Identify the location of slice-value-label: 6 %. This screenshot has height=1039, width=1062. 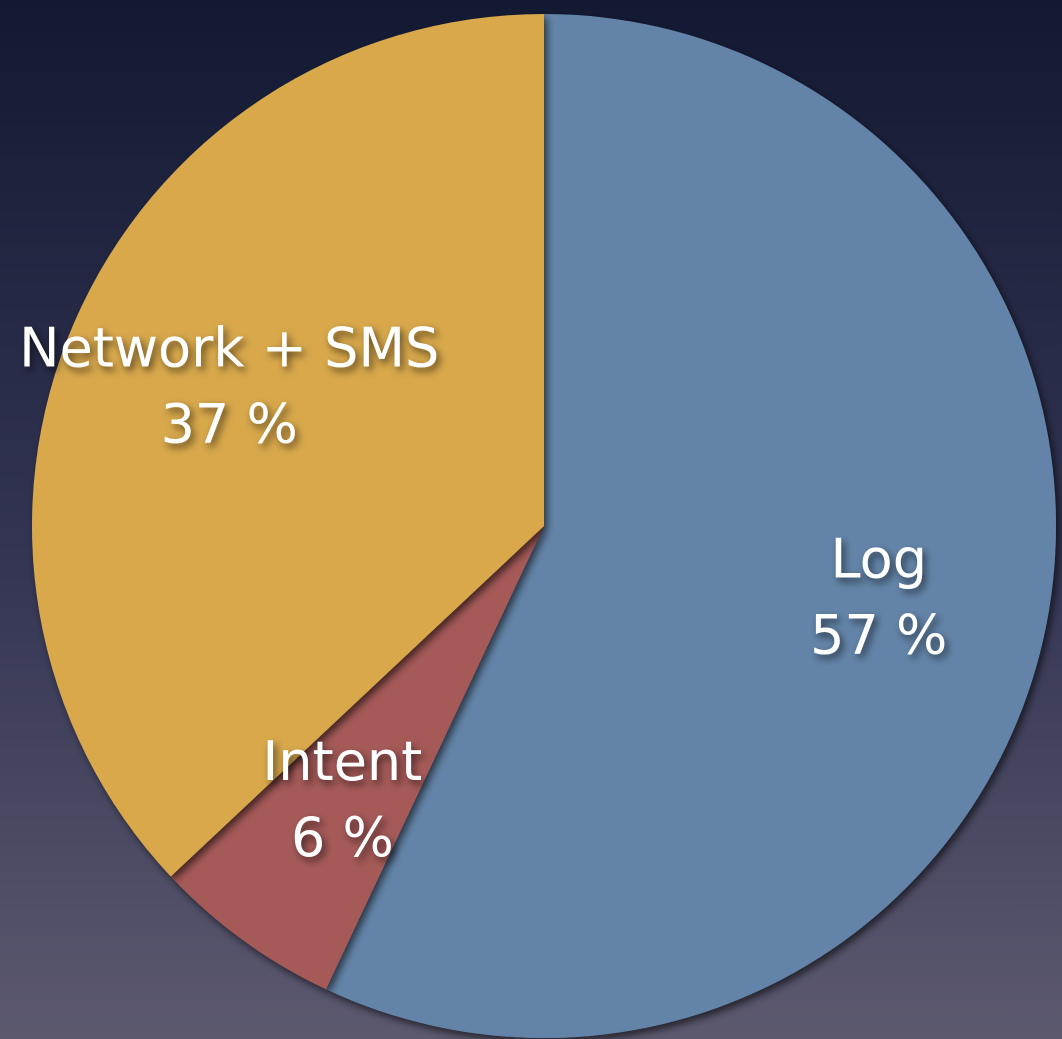
(342, 837).